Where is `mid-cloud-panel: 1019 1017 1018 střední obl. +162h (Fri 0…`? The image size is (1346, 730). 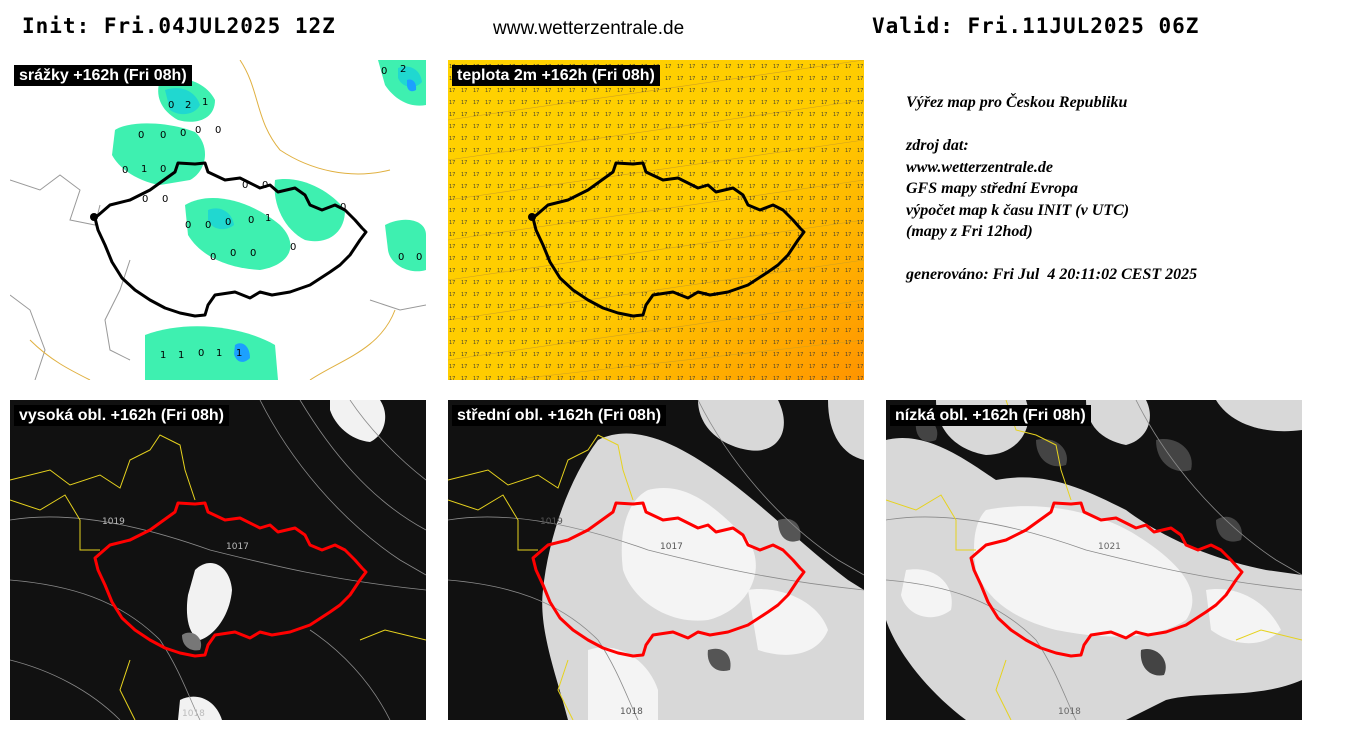
mid-cloud-panel: 1019 1017 1018 střední obl. +162h (Fri 0… is located at coordinates (656, 560).